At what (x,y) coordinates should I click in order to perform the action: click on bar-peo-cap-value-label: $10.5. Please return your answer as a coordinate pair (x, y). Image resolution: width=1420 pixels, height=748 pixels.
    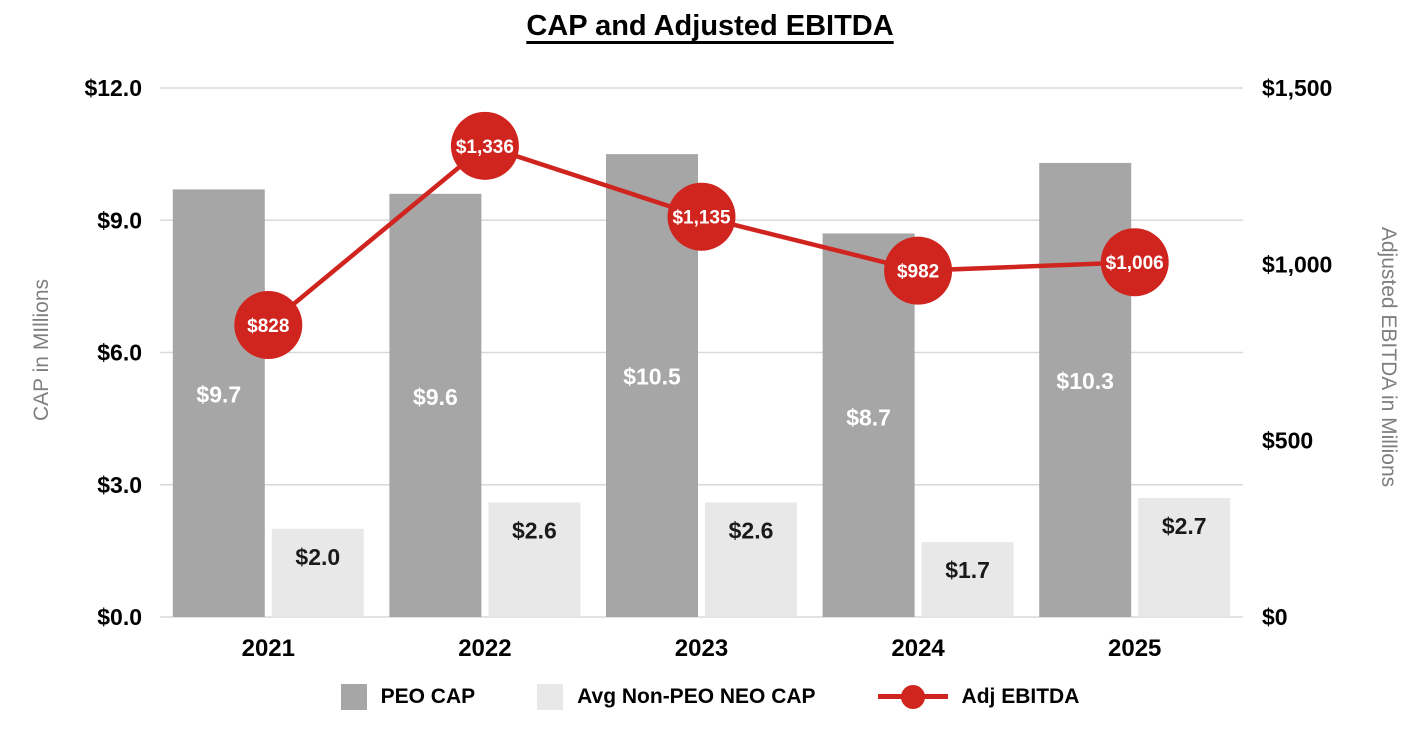
    Looking at the image, I should click on (652, 376).